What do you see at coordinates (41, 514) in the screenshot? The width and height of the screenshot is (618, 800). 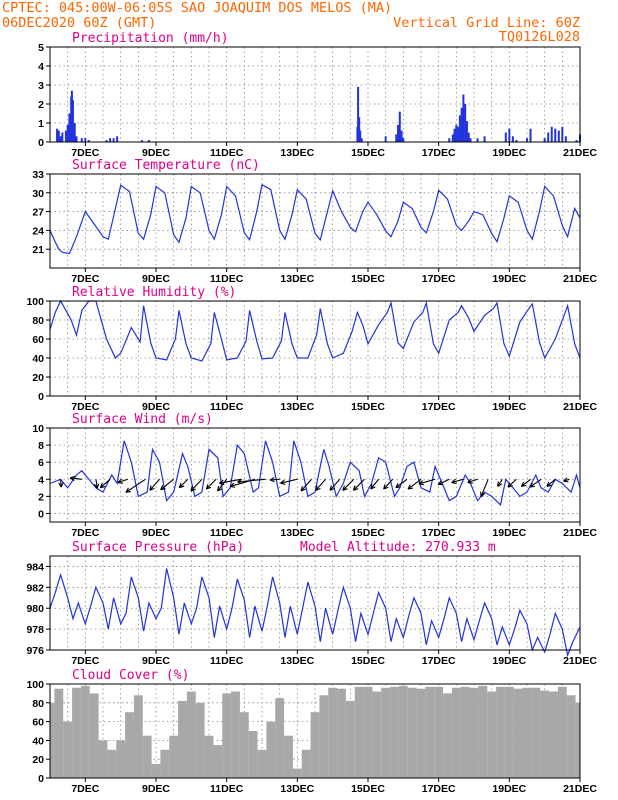 I see `wind-ytick-label: 0` at bounding box center [41, 514].